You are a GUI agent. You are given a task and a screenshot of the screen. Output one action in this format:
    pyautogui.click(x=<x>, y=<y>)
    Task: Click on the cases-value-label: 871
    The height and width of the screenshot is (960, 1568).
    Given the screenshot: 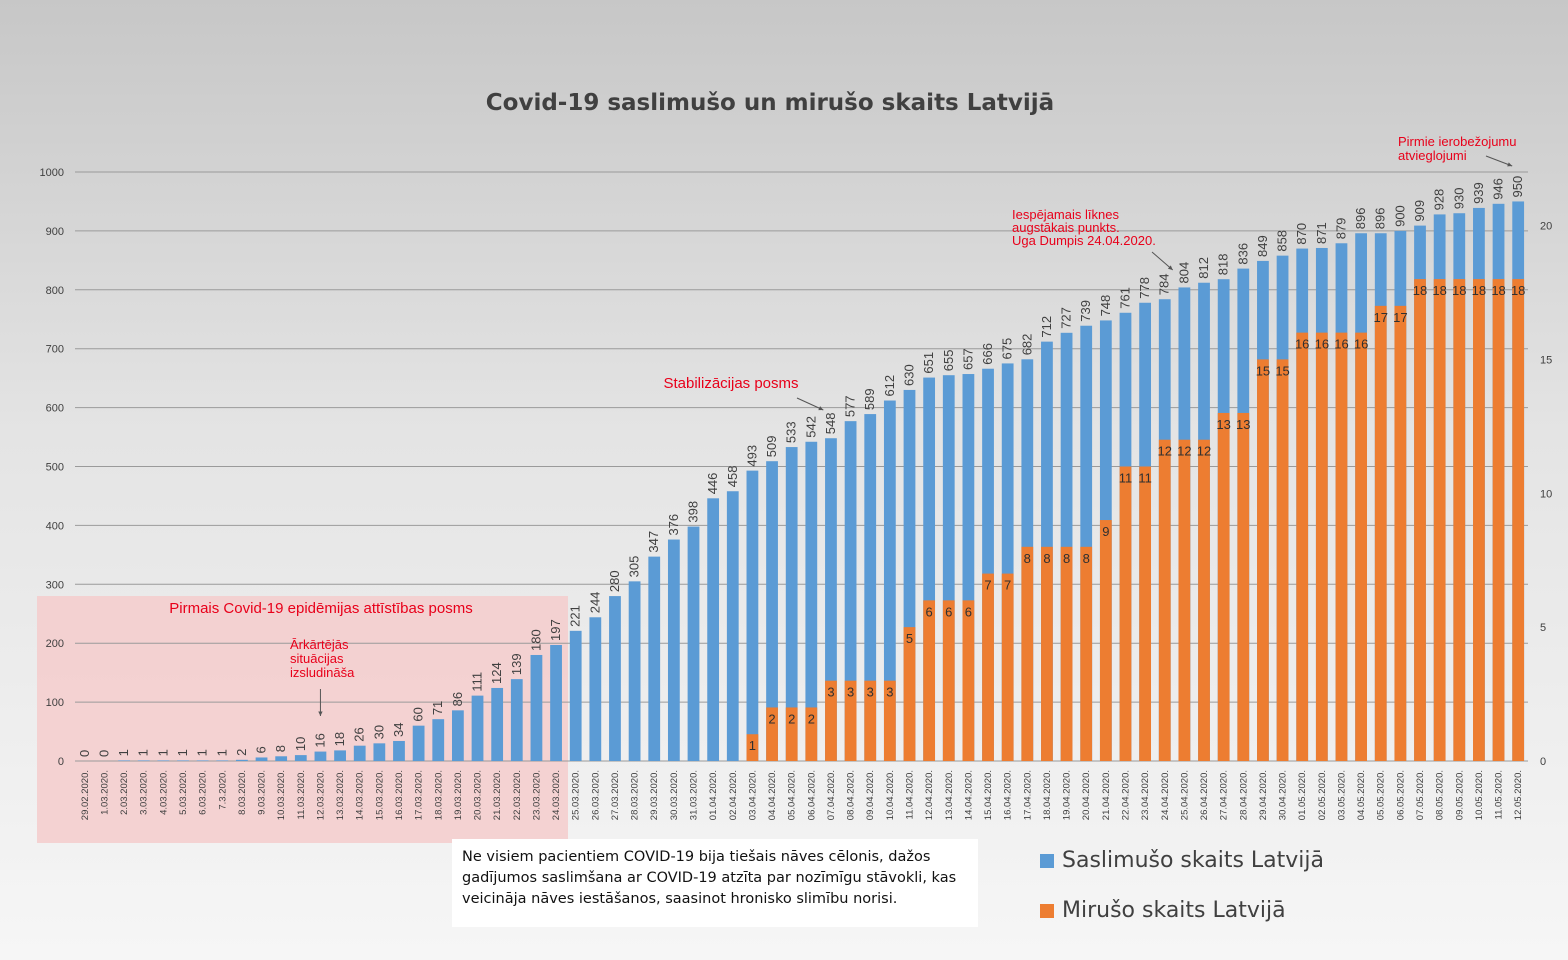 What is the action you would take?
    pyautogui.click(x=1321, y=233)
    